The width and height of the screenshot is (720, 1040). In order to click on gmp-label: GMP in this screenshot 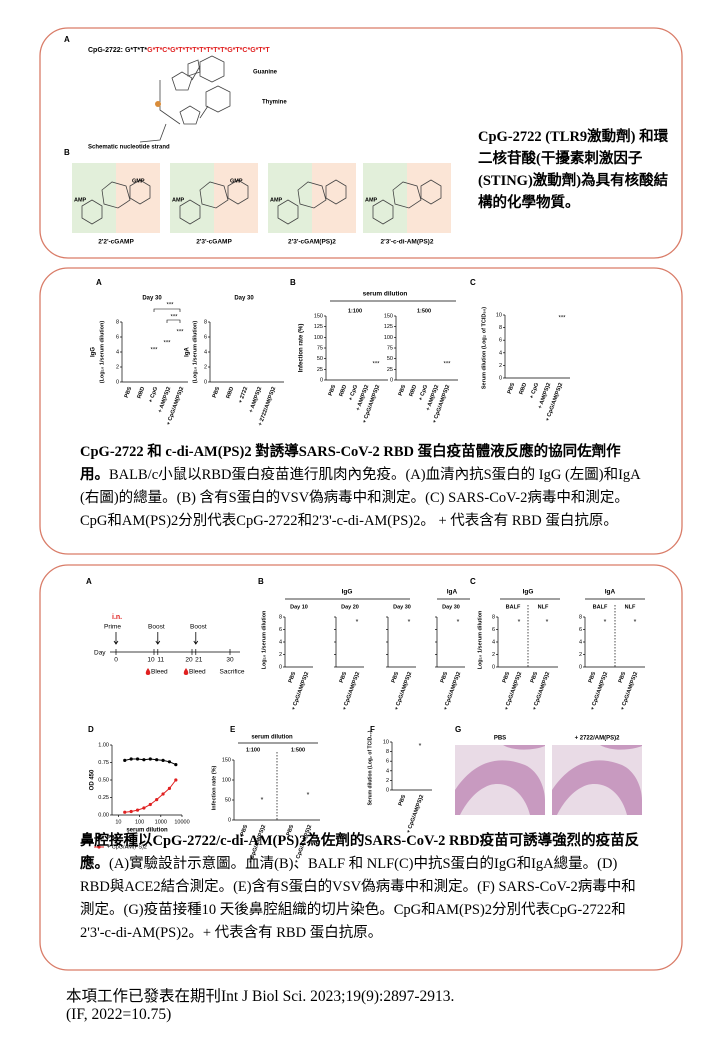, I will do `click(138, 181)`.